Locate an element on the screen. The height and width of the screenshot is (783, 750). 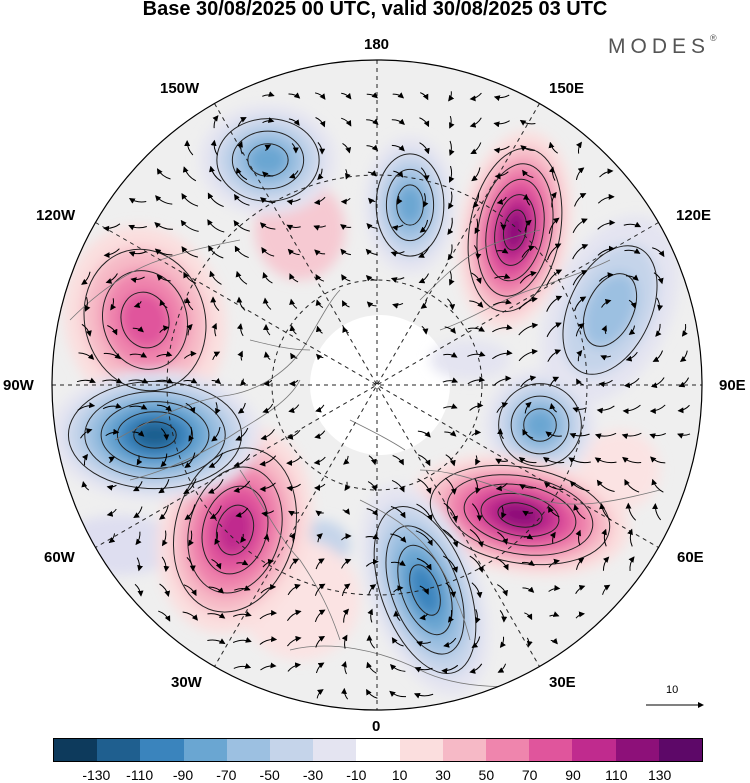
height-contour is located at coordinates (410, 205).